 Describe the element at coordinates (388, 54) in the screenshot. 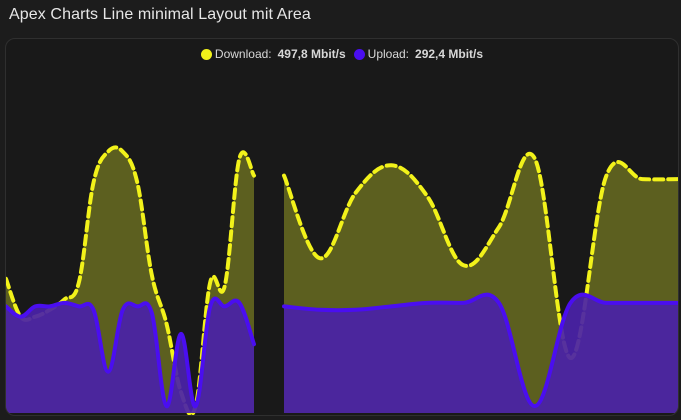

I see `legend-label-upload: Upload:` at that location.